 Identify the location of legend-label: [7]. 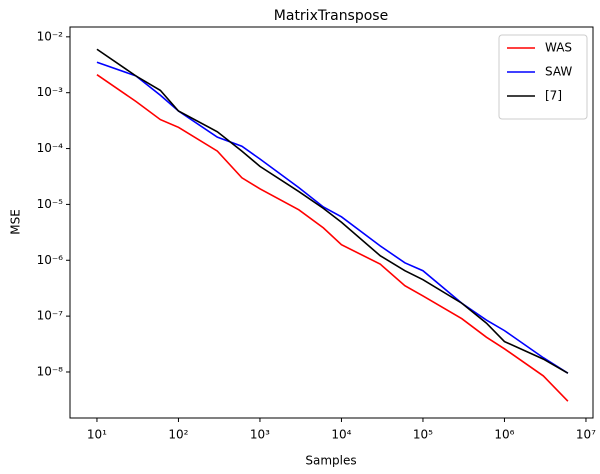
(553, 96).